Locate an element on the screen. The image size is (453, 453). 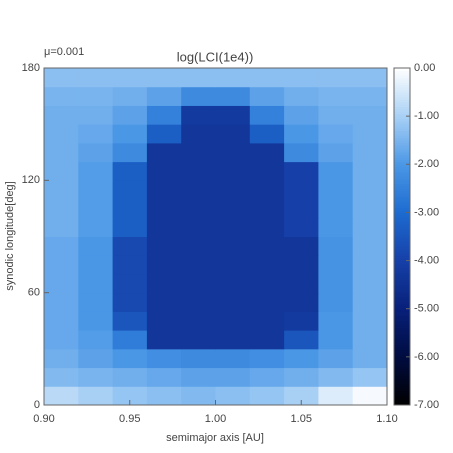
x-tick-label: 0.95 is located at coordinates (129, 419).